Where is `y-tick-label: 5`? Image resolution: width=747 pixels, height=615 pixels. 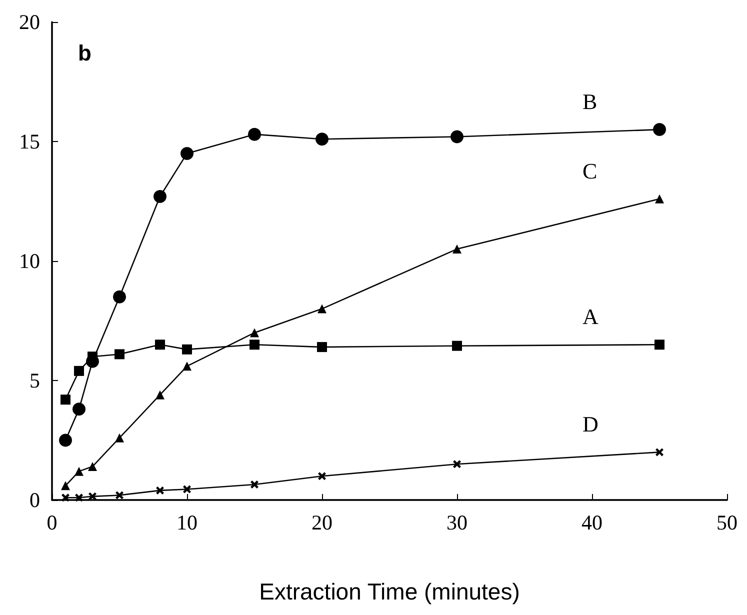 y-tick-label: 5 is located at coordinates (35, 380).